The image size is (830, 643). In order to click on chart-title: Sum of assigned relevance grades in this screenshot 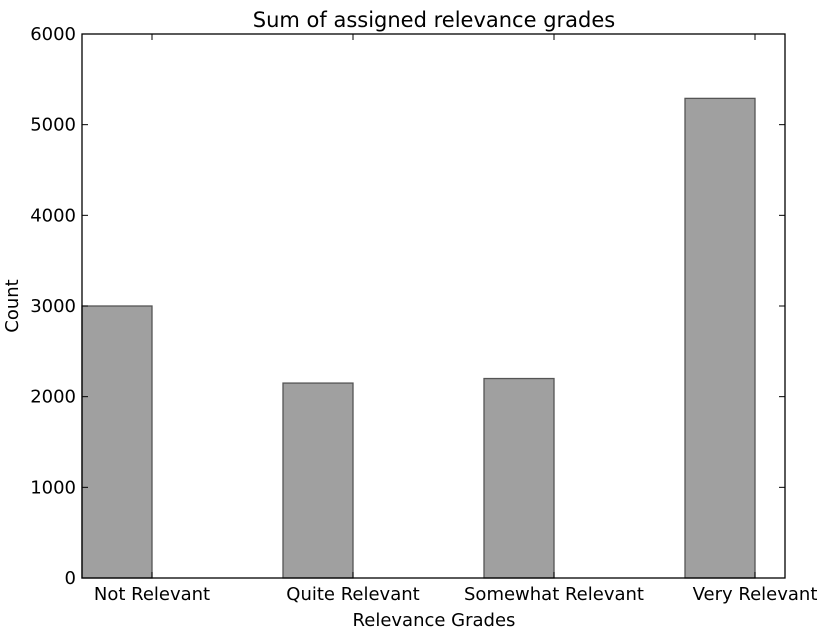, I will do `click(434, 20)`.